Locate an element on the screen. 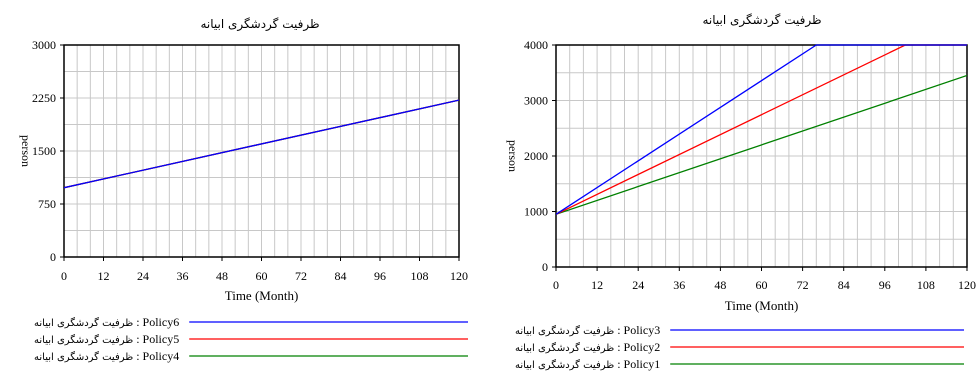 The height and width of the screenshot is (374, 978). legend-policy-name: : Policy4 is located at coordinates (156, 356).